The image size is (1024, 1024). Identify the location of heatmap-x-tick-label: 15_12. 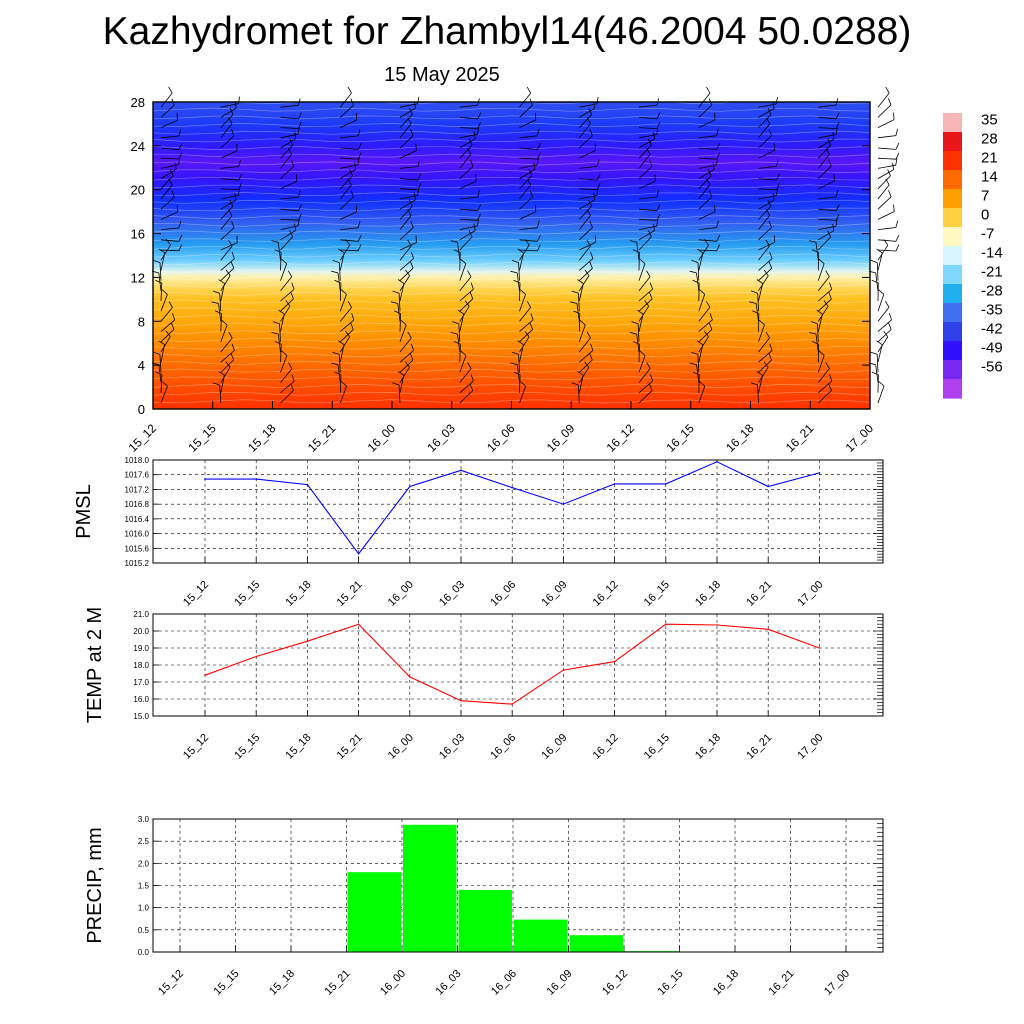
(143, 438).